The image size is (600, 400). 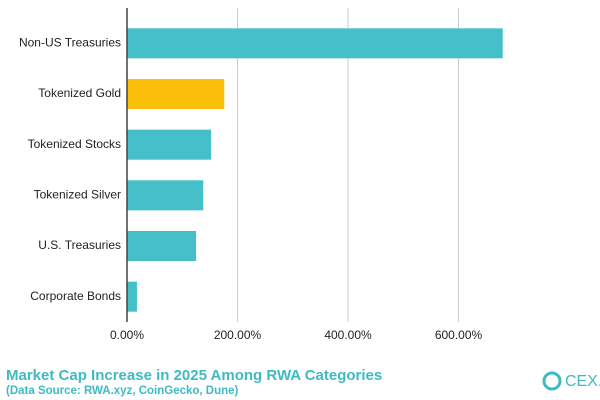 What do you see at coordinates (74, 144) in the screenshot?
I see `y-tick-label: Tokenized Stocks` at bounding box center [74, 144].